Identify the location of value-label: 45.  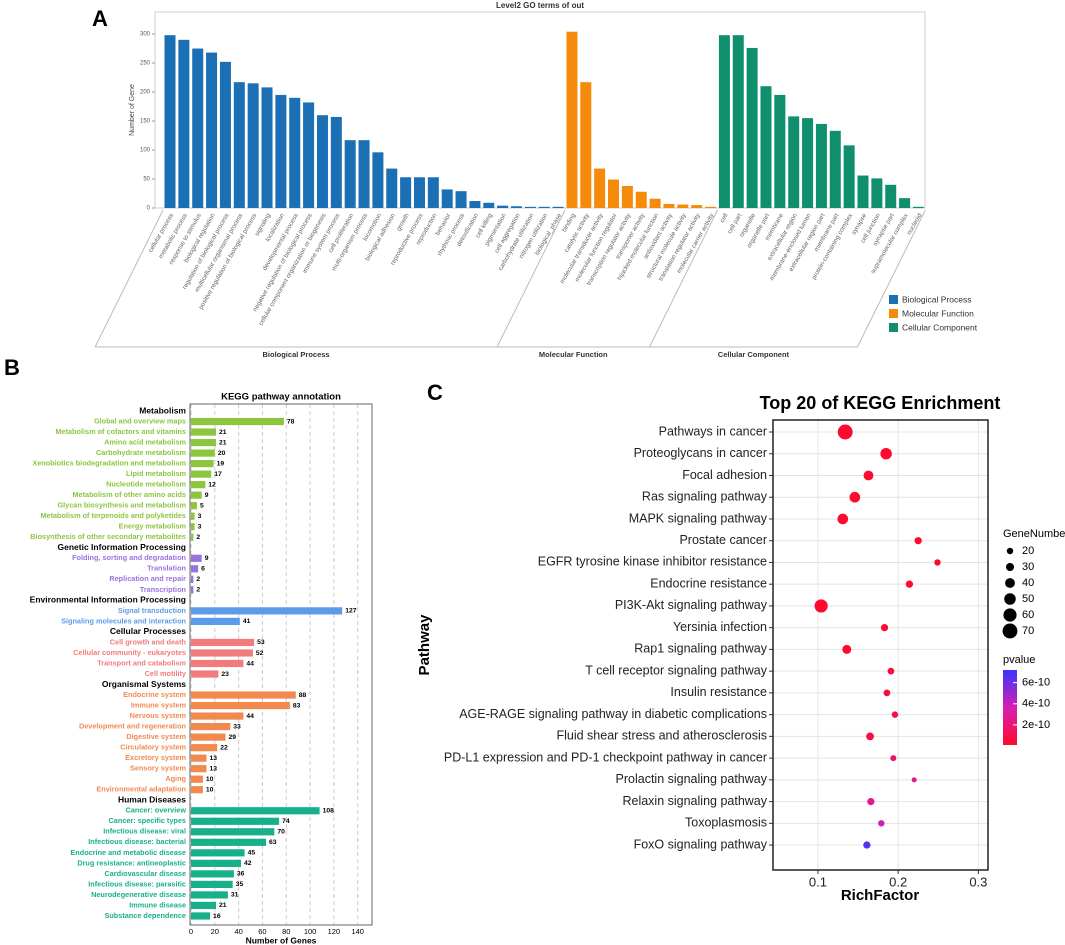
(252, 853).